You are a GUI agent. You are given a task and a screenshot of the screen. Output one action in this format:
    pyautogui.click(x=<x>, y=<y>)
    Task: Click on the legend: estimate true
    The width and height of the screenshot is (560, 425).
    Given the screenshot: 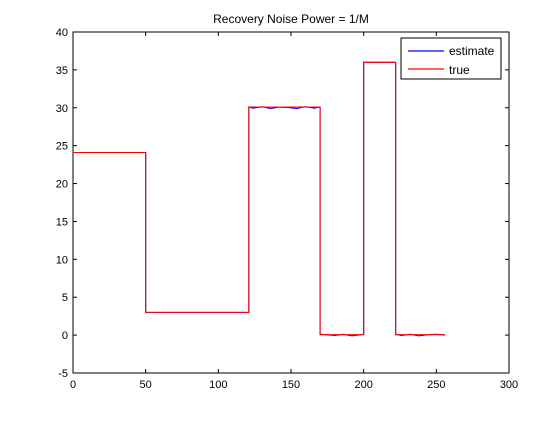 What is the action you would take?
    pyautogui.click(x=451, y=58)
    